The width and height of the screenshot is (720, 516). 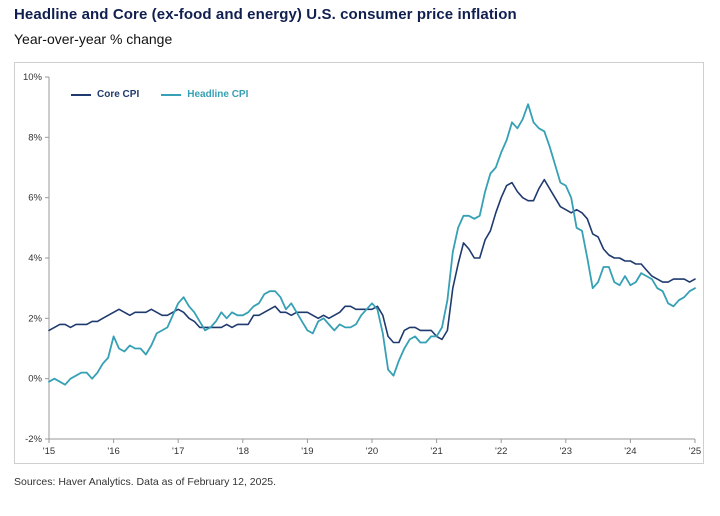 I want to click on chart-legend: Core CPI Headline CPI, so click(x=159, y=94).